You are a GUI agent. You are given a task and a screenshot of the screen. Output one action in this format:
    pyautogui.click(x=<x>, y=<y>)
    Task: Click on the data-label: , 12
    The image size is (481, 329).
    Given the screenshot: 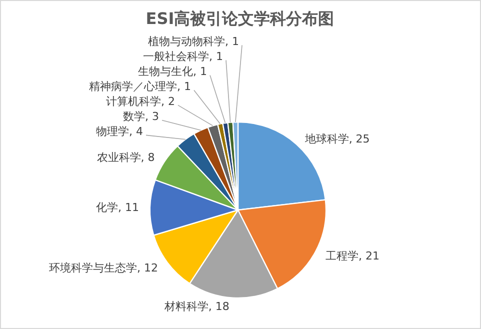 What is the action you would take?
    pyautogui.click(x=147, y=267)
    